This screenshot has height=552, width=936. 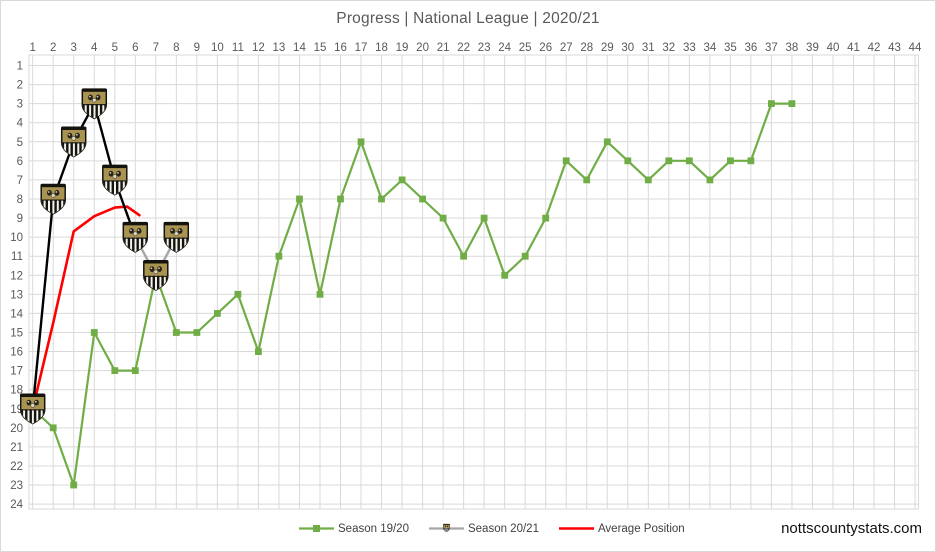 What do you see at coordinates (20, 124) in the screenshot?
I see `y-tick-label: 4` at bounding box center [20, 124].